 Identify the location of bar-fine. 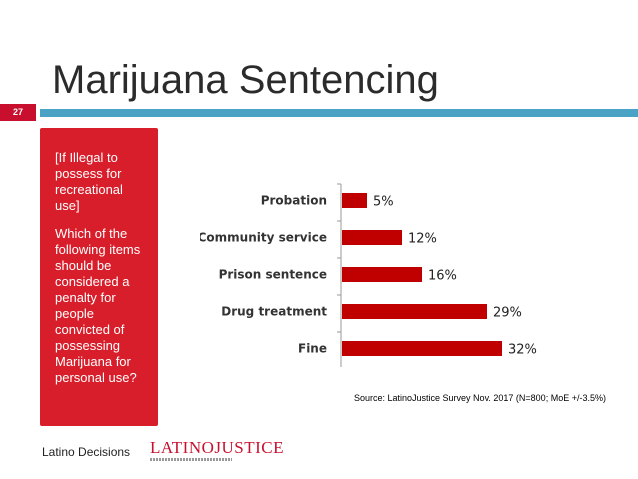
(422, 348).